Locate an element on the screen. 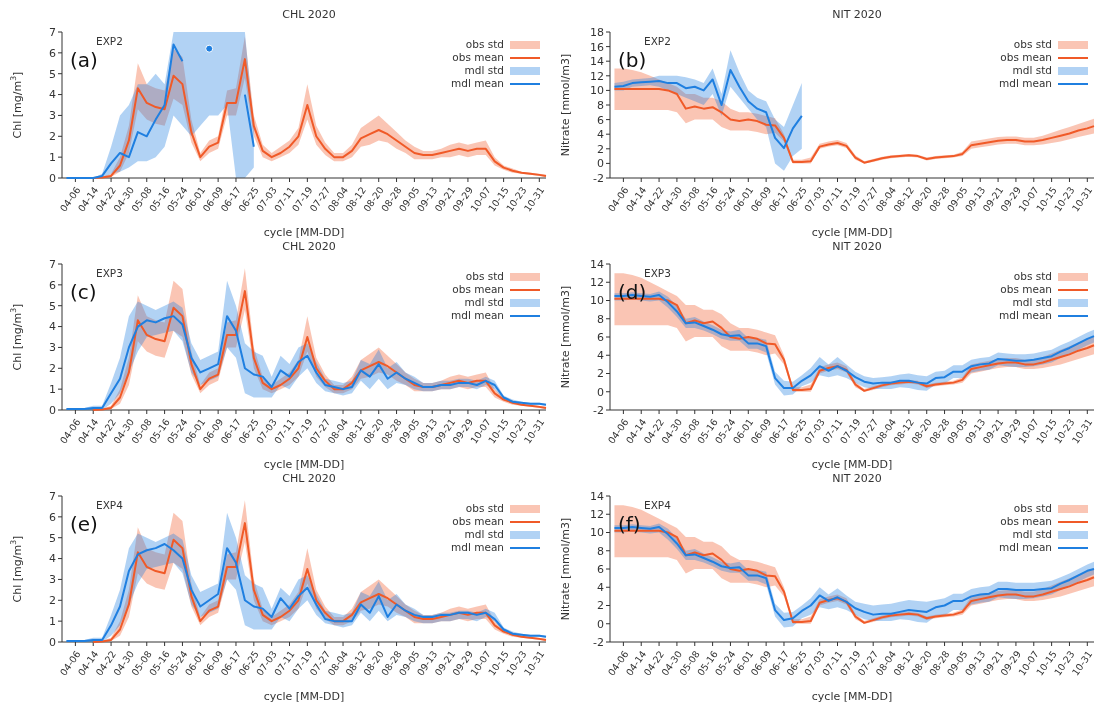 This screenshot has width=1113, height=708. y-tick-label: 16 is located at coordinates (597, 47).